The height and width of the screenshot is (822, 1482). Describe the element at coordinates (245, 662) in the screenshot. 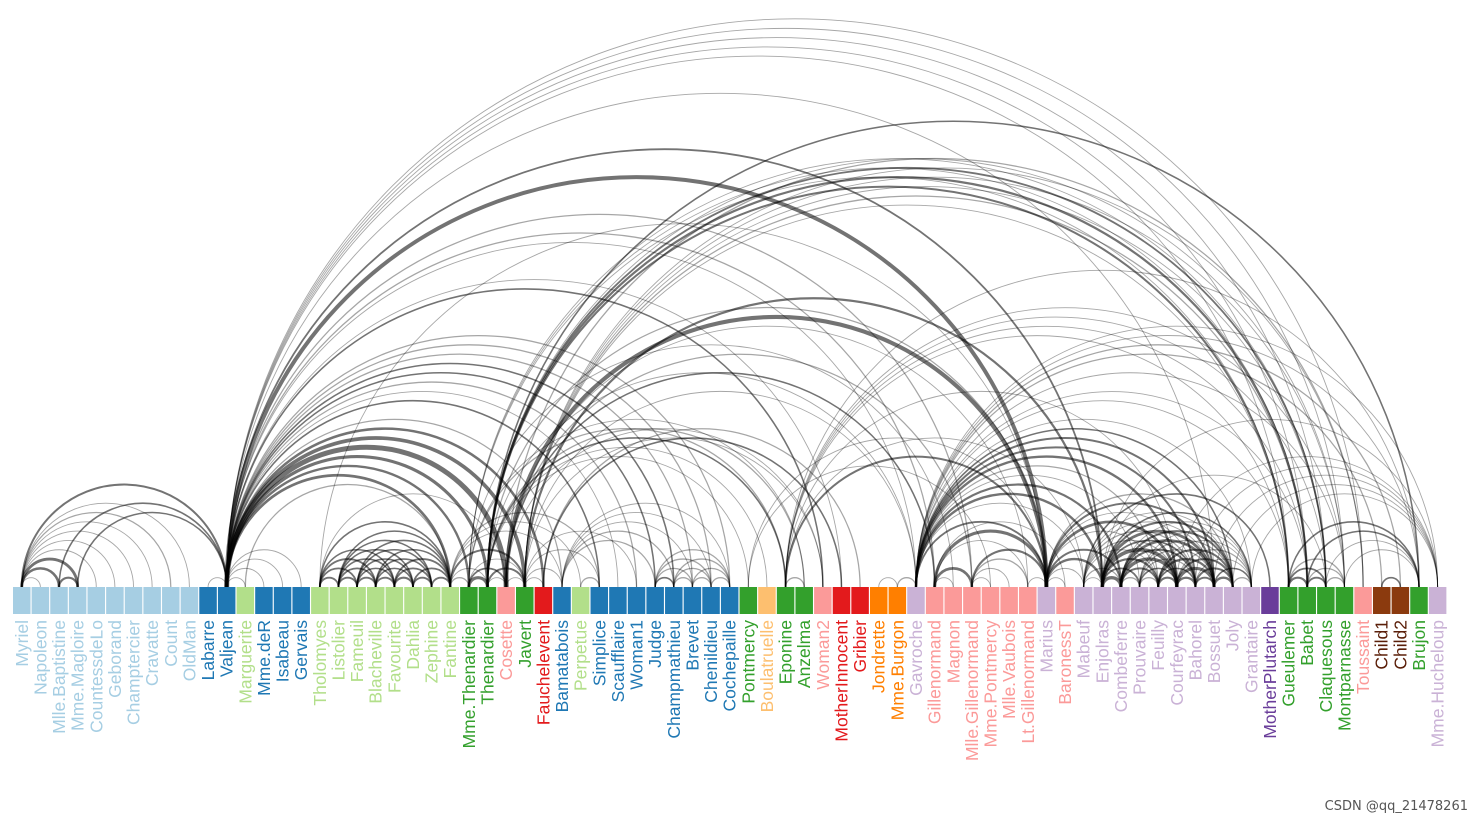

I see `node-label: Marguerite` at that location.